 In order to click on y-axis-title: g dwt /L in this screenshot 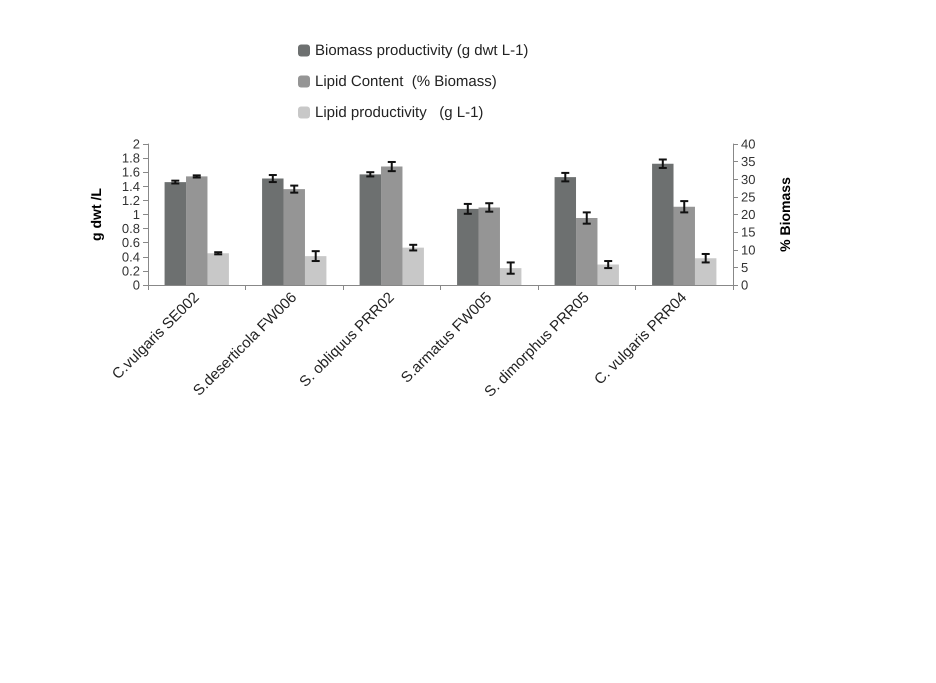, I will do `click(96, 214)`.